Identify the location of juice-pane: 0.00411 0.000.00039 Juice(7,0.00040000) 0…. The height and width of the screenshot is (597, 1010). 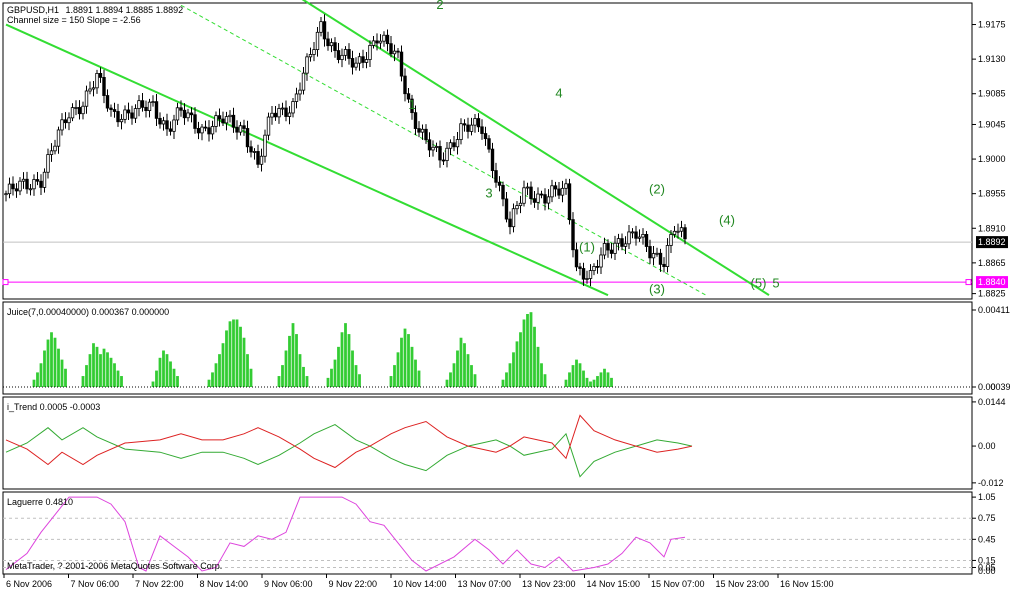
(506, 348).